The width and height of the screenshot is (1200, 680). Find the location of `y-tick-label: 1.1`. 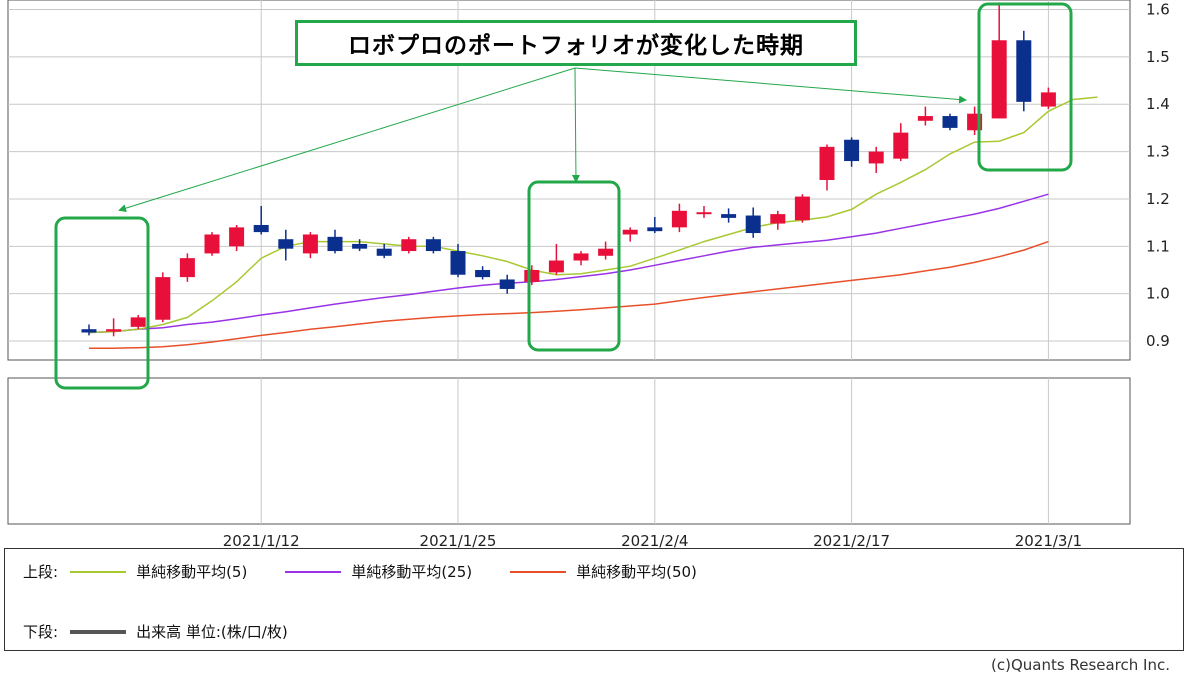

y-tick-label: 1.1 is located at coordinates (1158, 246).